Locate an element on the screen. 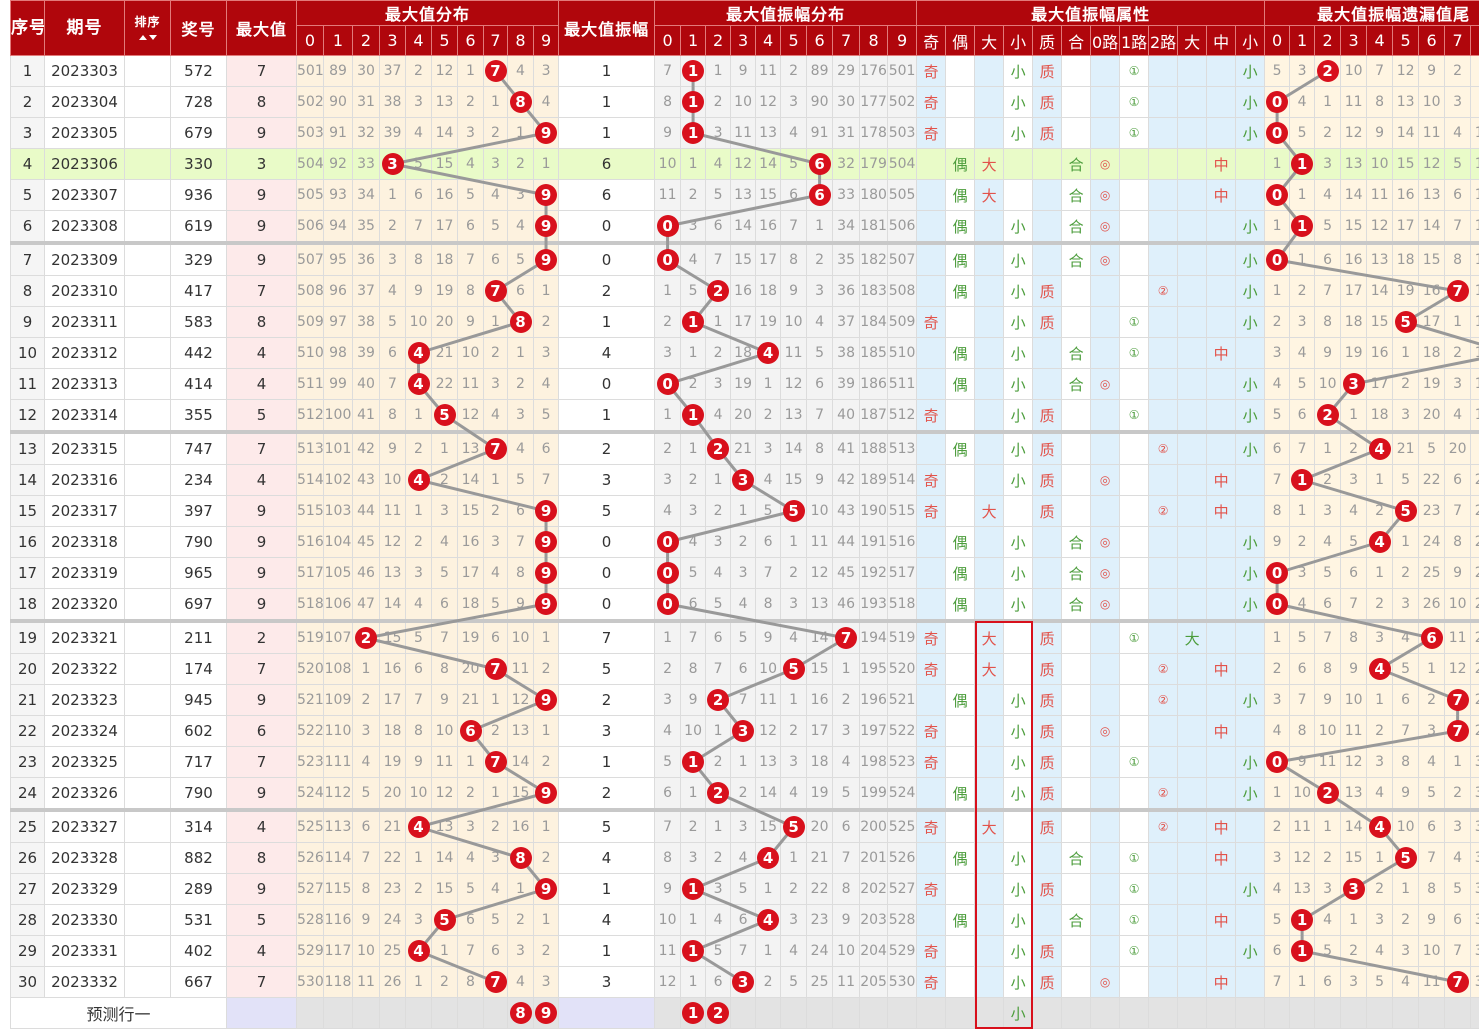 This screenshot has height=1031, width=1479. predict-dist-cell: 8 is located at coordinates (520, 1013).